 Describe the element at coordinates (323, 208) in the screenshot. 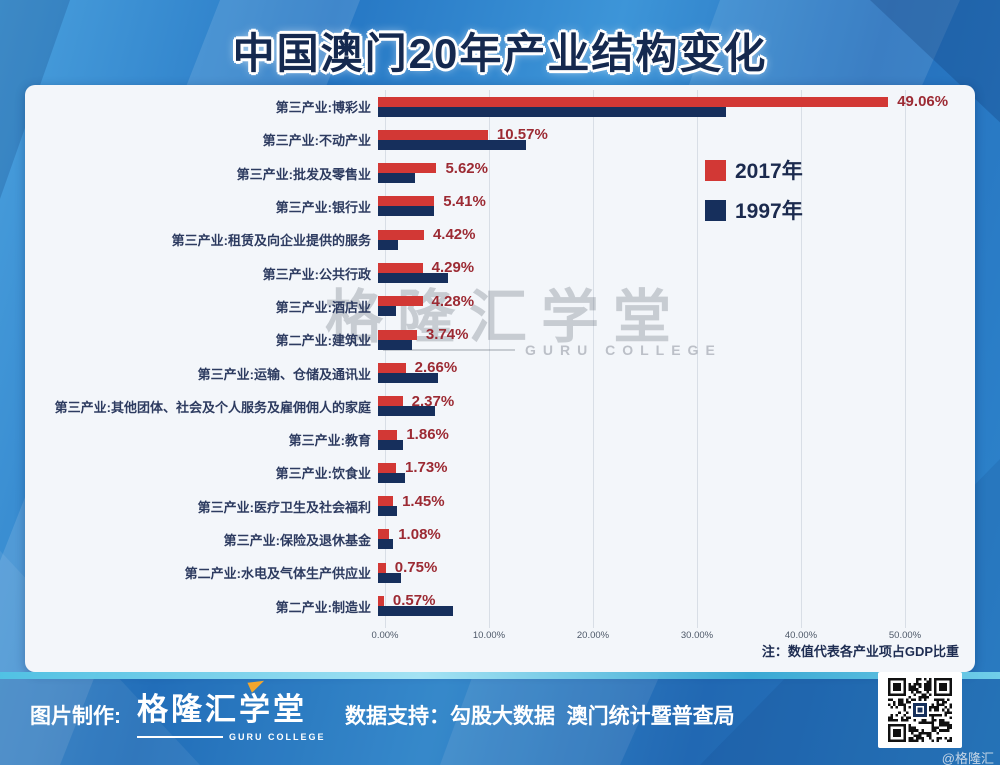

I see `category-label: 第三产业:银行业` at that location.